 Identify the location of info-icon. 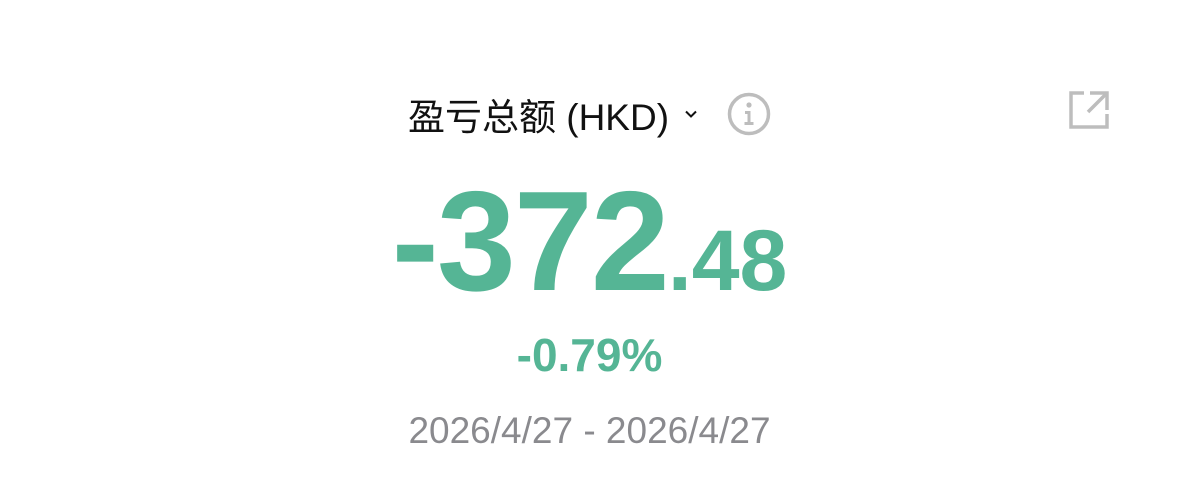
(749, 114).